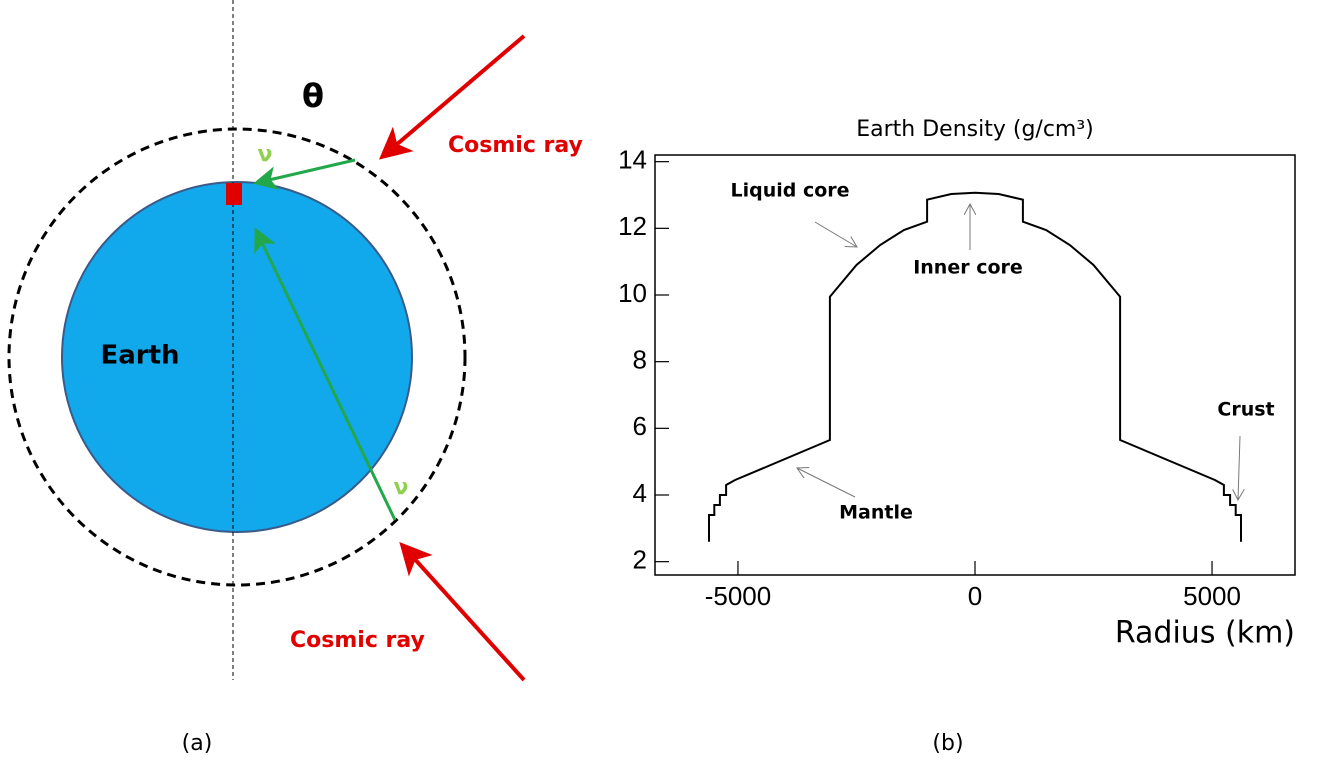  What do you see at coordinates (632, 160) in the screenshot?
I see `y-tick-label: 14` at bounding box center [632, 160].